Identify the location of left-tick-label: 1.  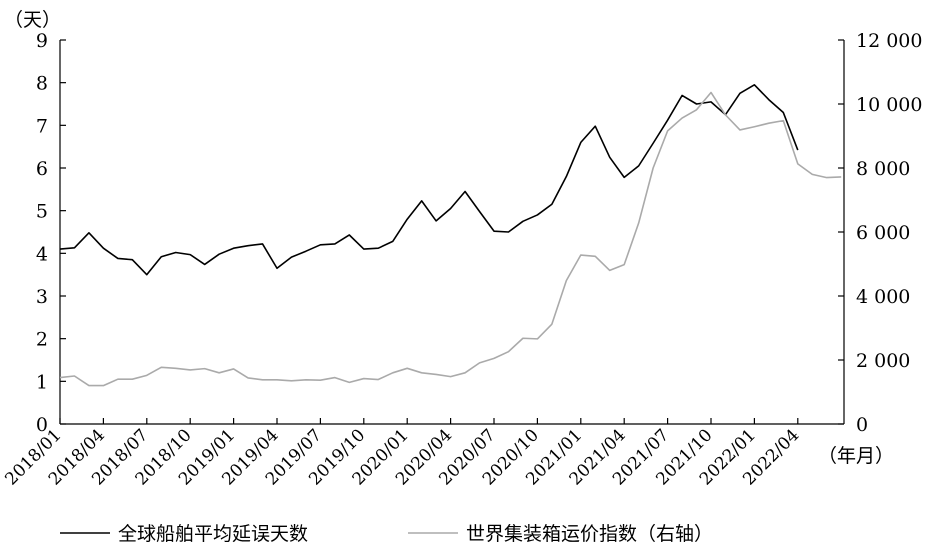
(42, 382).